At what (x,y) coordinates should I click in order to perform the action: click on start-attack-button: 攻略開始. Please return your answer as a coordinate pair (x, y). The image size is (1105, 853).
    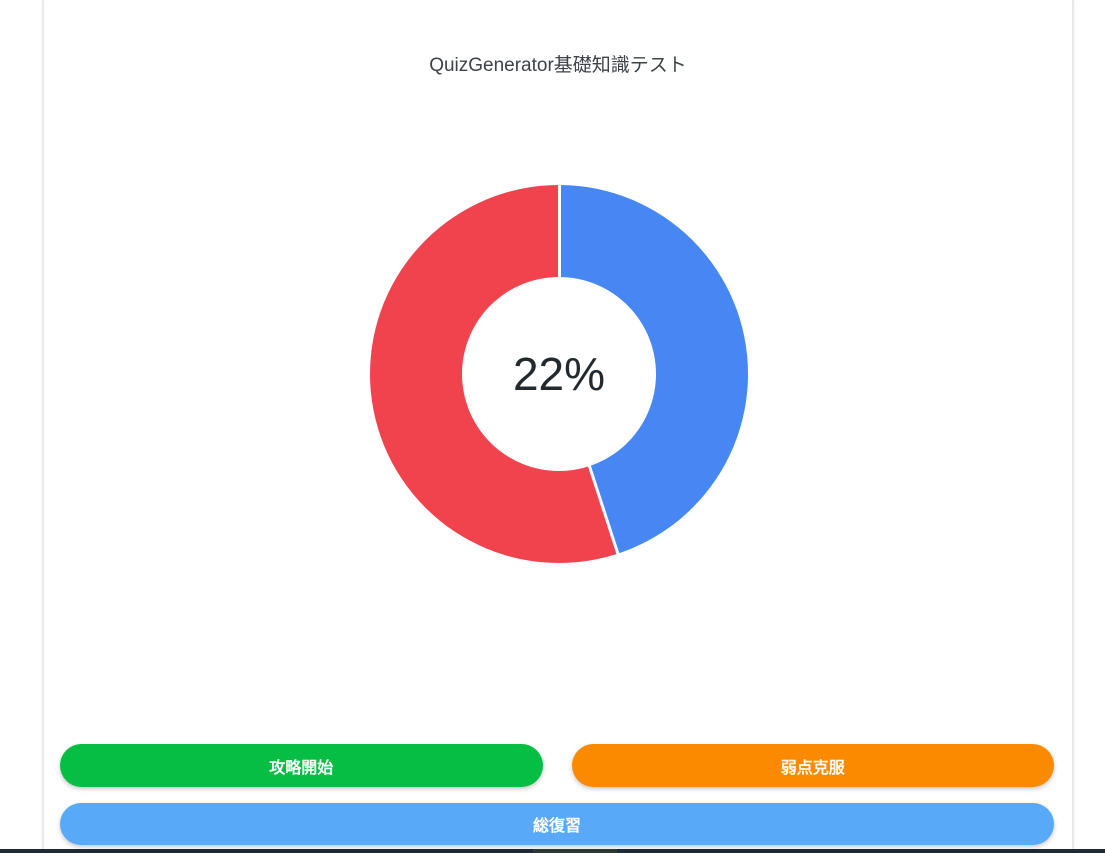
    Looking at the image, I should click on (301, 765).